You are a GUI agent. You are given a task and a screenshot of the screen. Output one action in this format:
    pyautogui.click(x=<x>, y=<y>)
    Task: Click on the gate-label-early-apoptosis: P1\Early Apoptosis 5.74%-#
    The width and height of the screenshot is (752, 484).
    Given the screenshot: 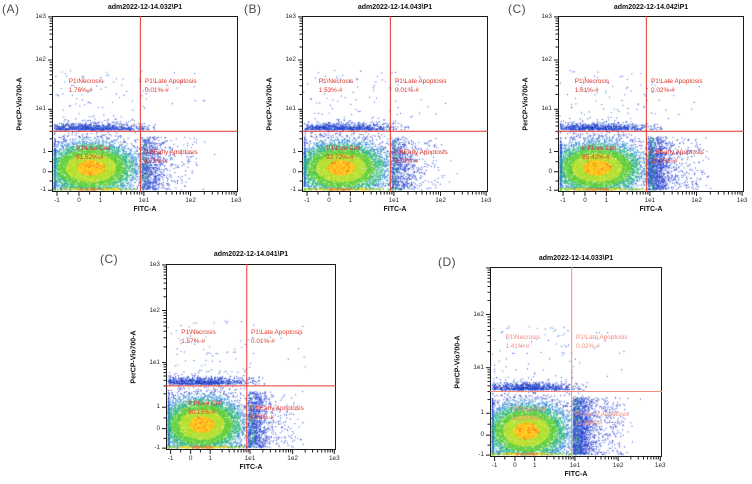 What is the action you would take?
    pyautogui.click(x=421, y=157)
    